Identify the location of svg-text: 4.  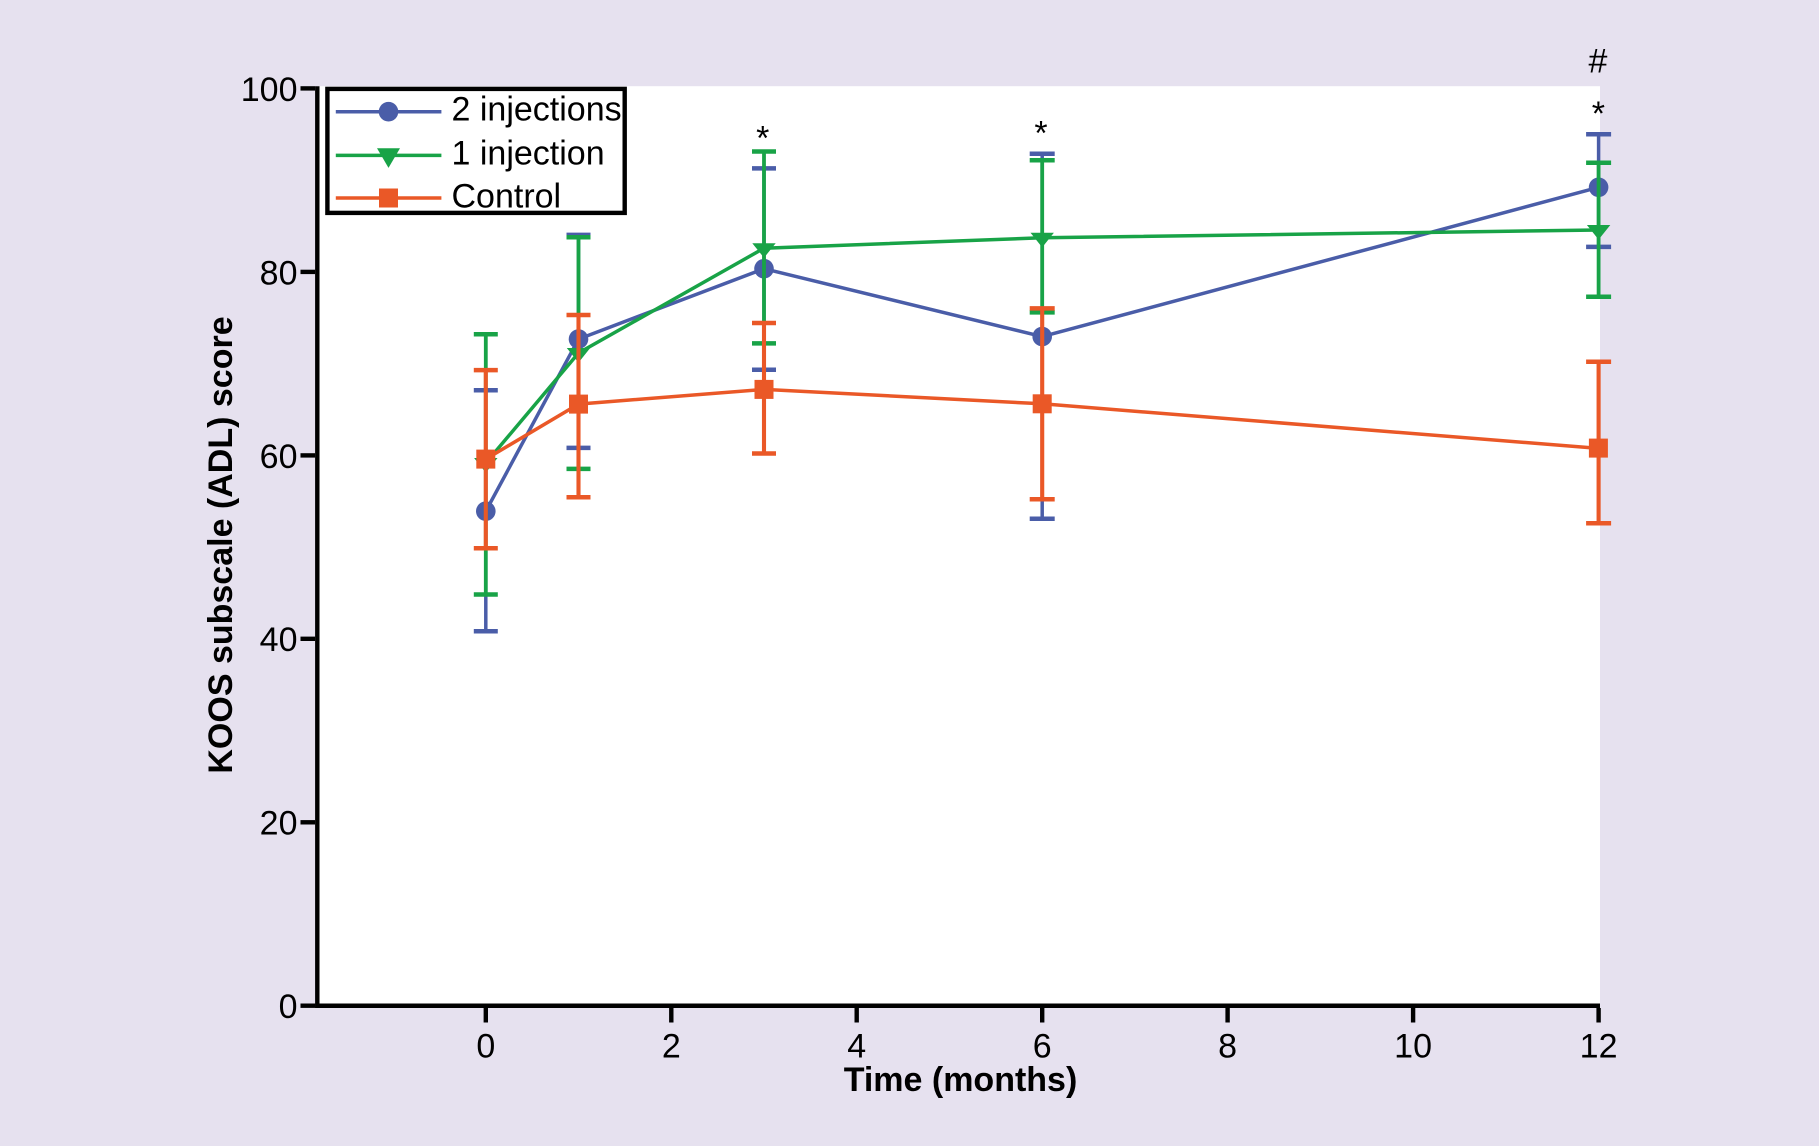
(856, 1047).